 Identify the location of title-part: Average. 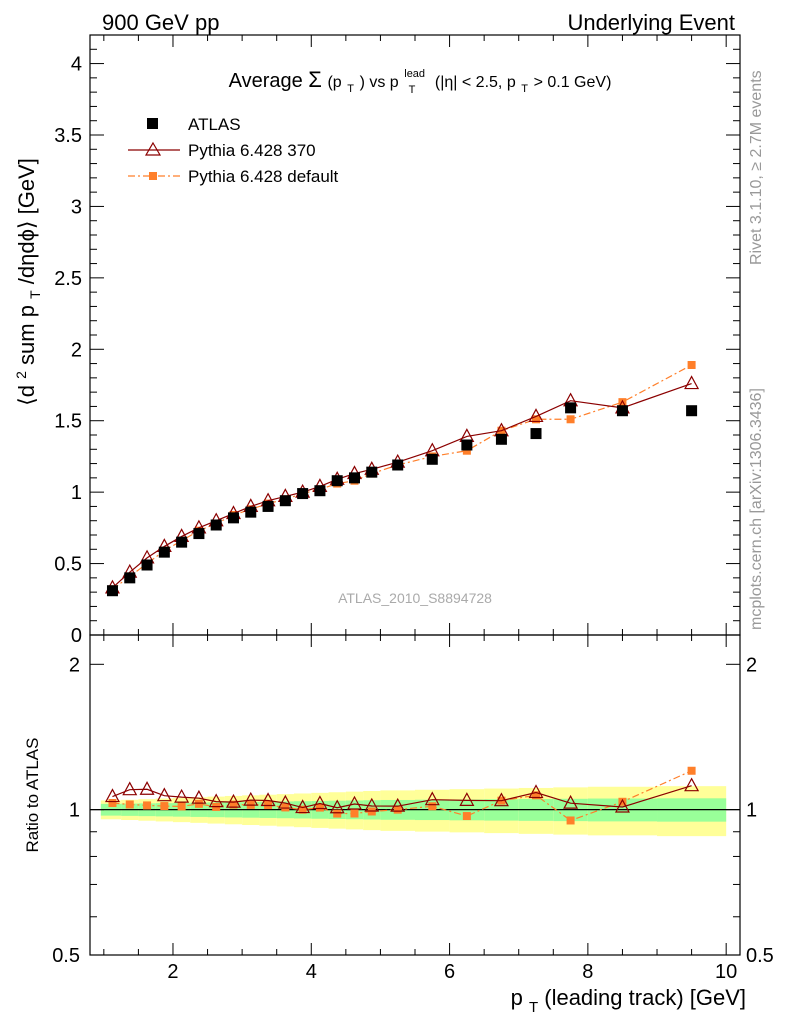
(266, 81).